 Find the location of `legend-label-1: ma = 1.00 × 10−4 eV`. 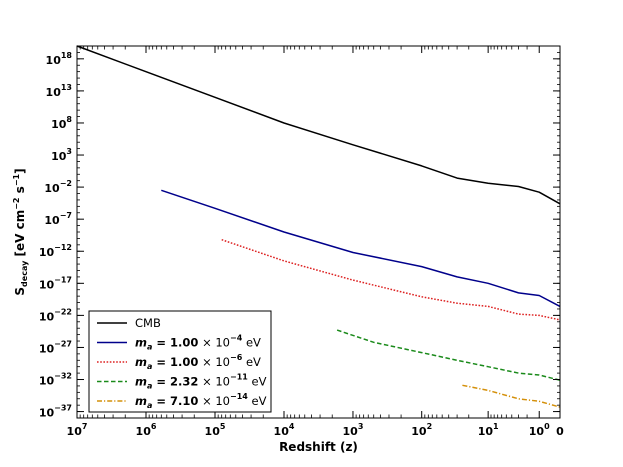

legend-label-1: ma = 1.00 × 10−4 eV is located at coordinates (198, 343).